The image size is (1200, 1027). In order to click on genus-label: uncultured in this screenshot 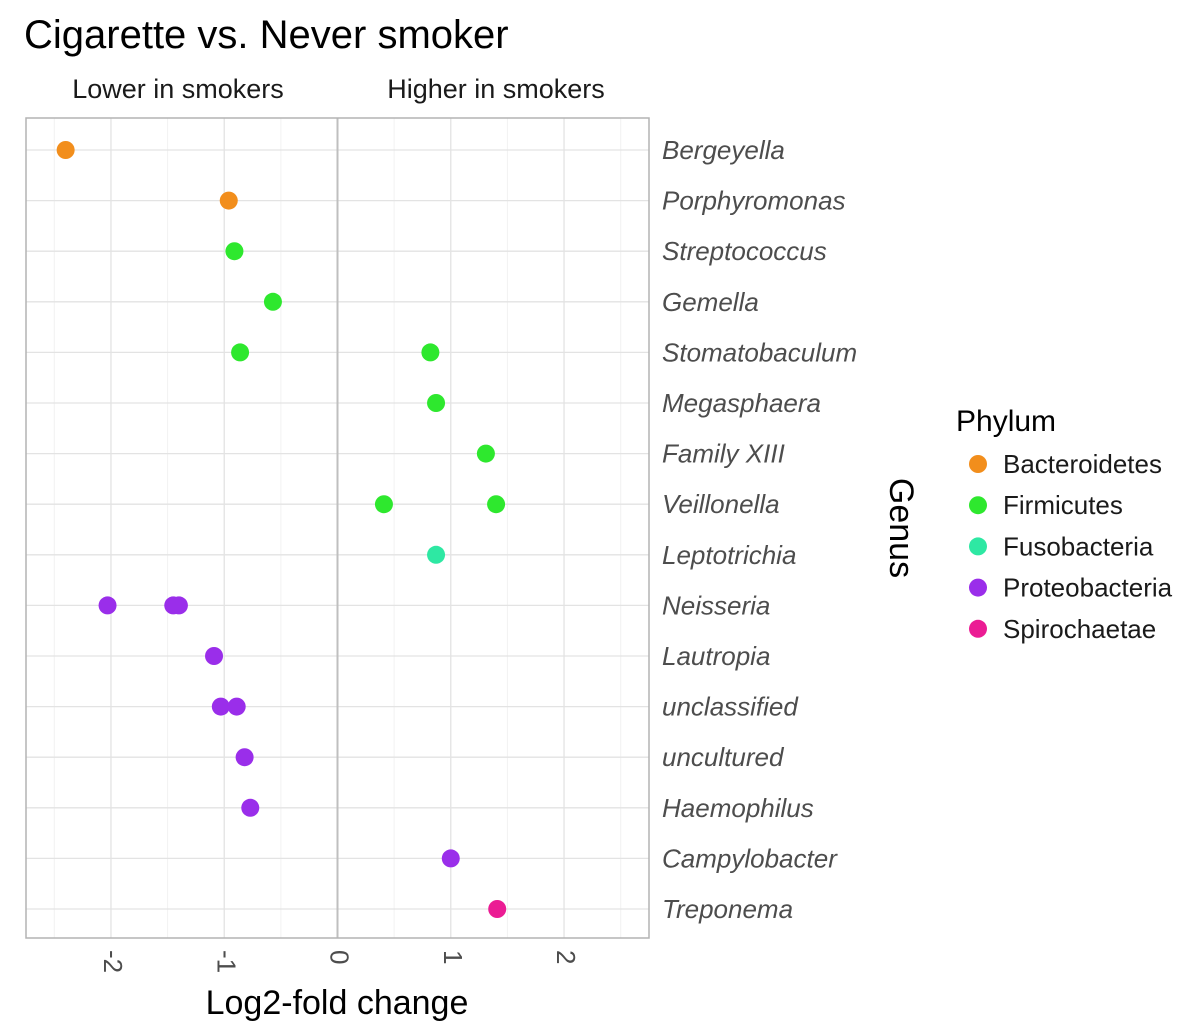, I will do `click(723, 757)`.